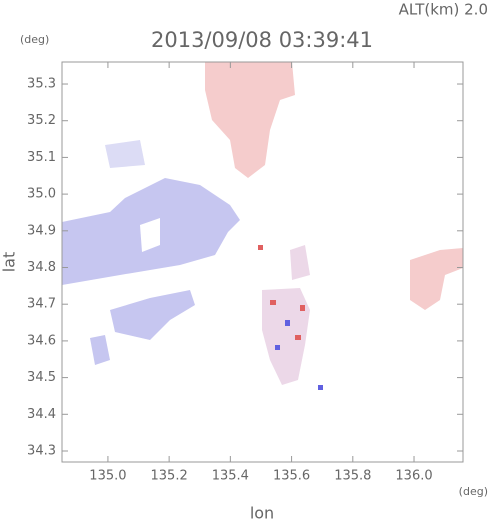 This screenshot has height=525, width=491. Describe the element at coordinates (150, 235) in the screenshot. I see `gap` at that location.